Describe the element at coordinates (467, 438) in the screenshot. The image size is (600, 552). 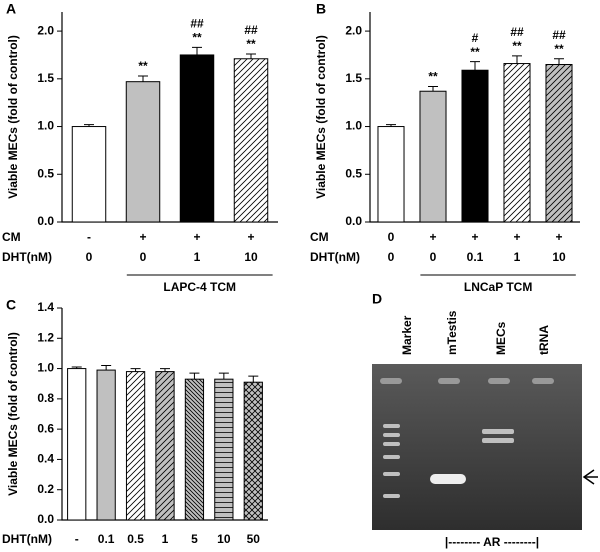
I see `gel-bands` at that location.